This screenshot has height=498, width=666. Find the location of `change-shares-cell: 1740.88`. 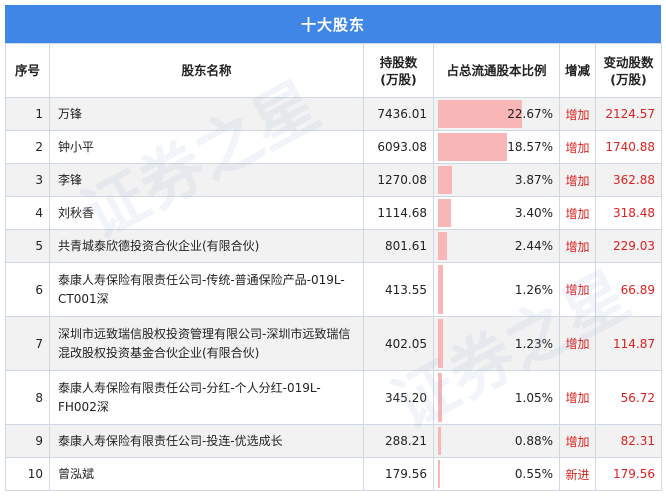

change-shares-cell: 1740.88 is located at coordinates (628, 147).